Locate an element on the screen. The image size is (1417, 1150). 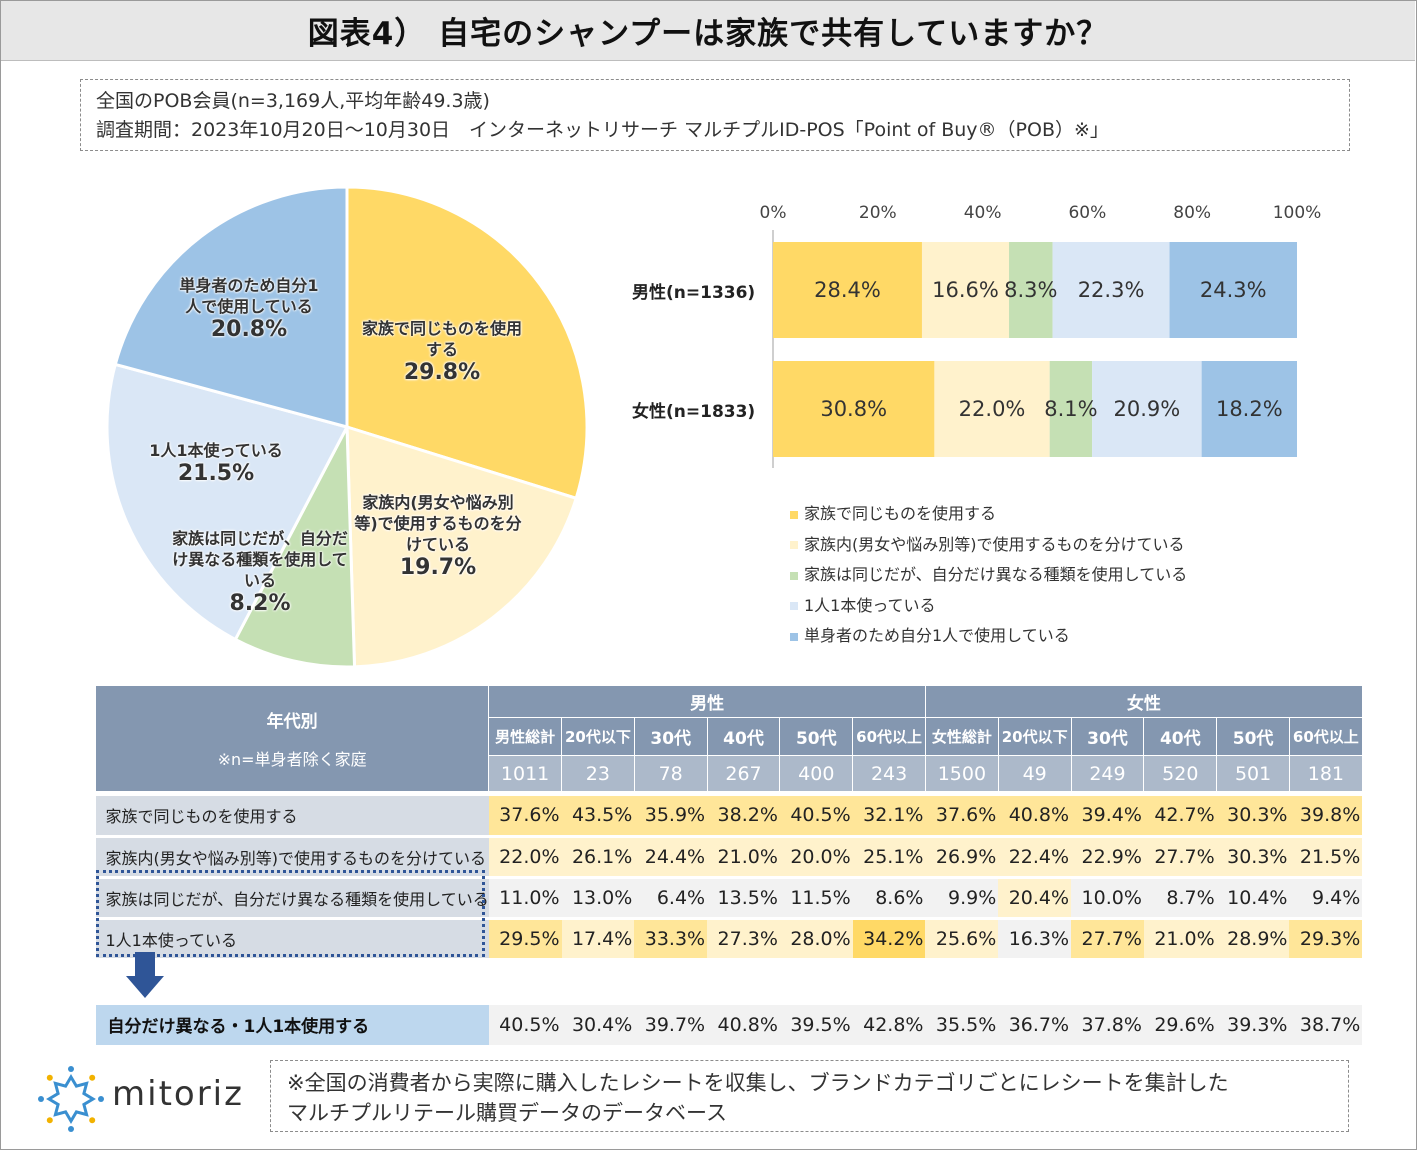
sample-size-cell: 267 is located at coordinates (743, 773).